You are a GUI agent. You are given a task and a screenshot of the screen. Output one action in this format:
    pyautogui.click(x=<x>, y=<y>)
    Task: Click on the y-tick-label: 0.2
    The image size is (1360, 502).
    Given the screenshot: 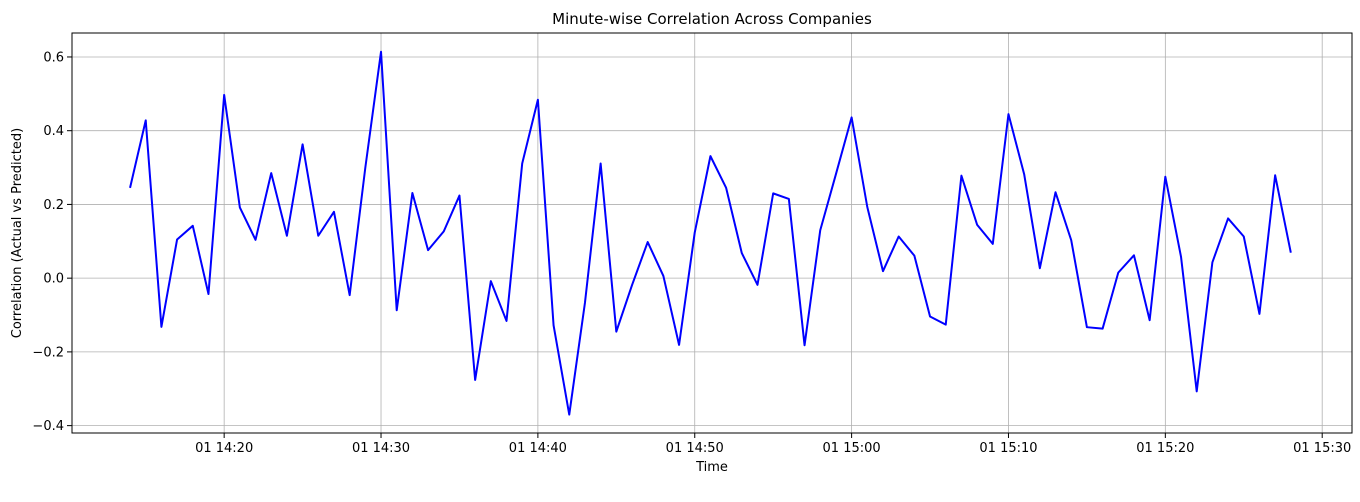 What is the action you would take?
    pyautogui.click(x=53, y=205)
    